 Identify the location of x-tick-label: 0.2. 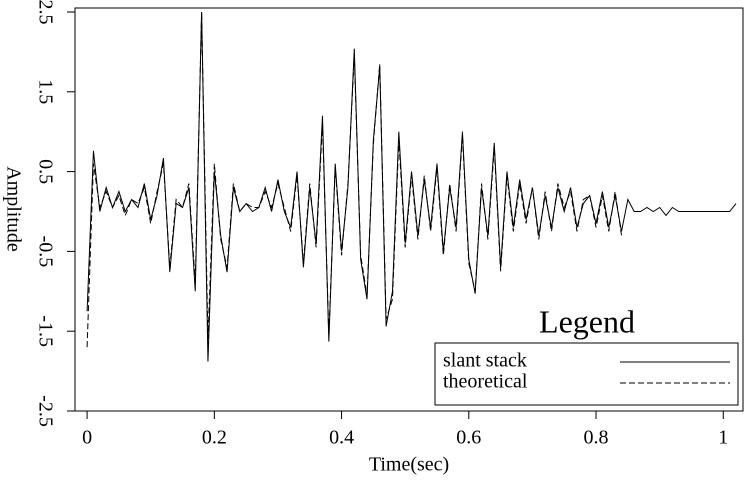
(214, 438).